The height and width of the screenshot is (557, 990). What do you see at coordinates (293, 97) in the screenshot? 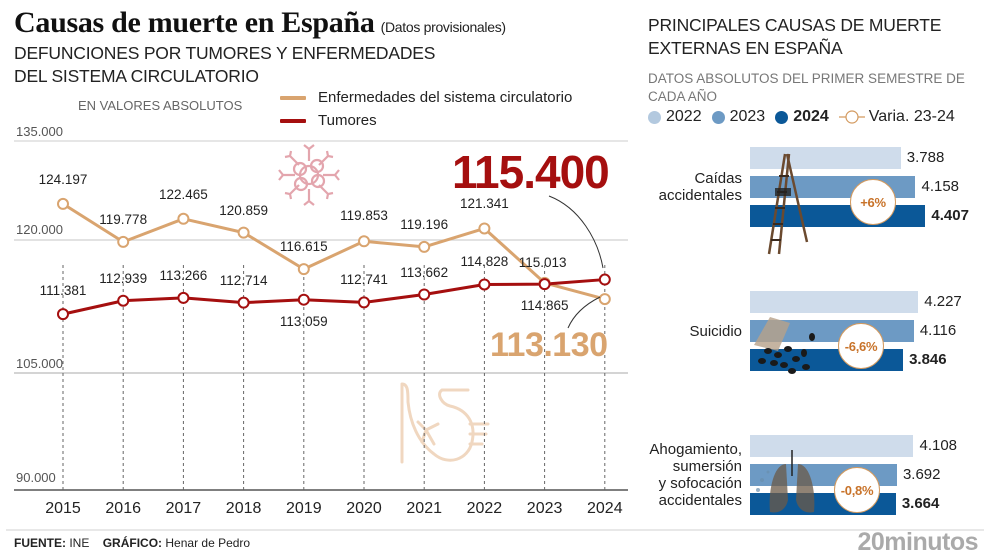
I see `legend-swatch-circulatorio` at bounding box center [293, 97].